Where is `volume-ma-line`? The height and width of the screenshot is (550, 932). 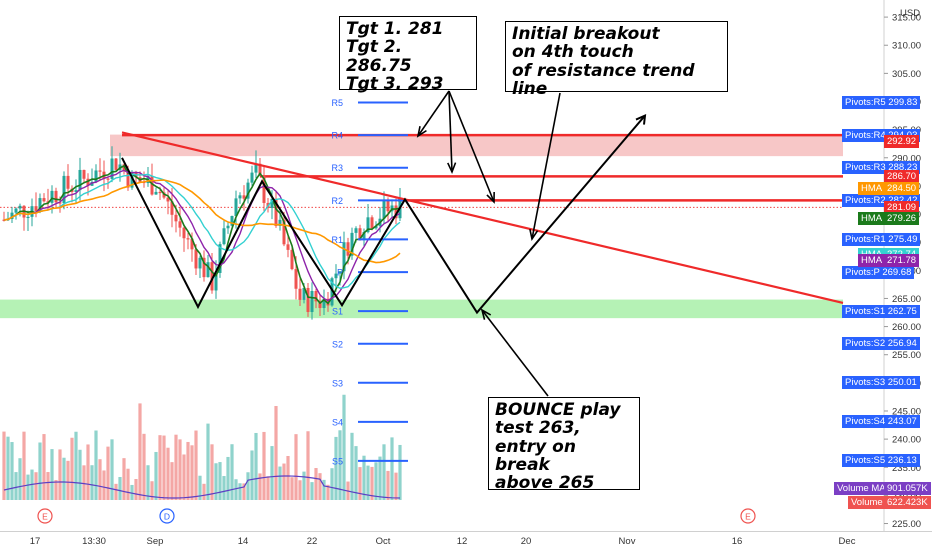
volume-ma-line is located at coordinates (202, 487).